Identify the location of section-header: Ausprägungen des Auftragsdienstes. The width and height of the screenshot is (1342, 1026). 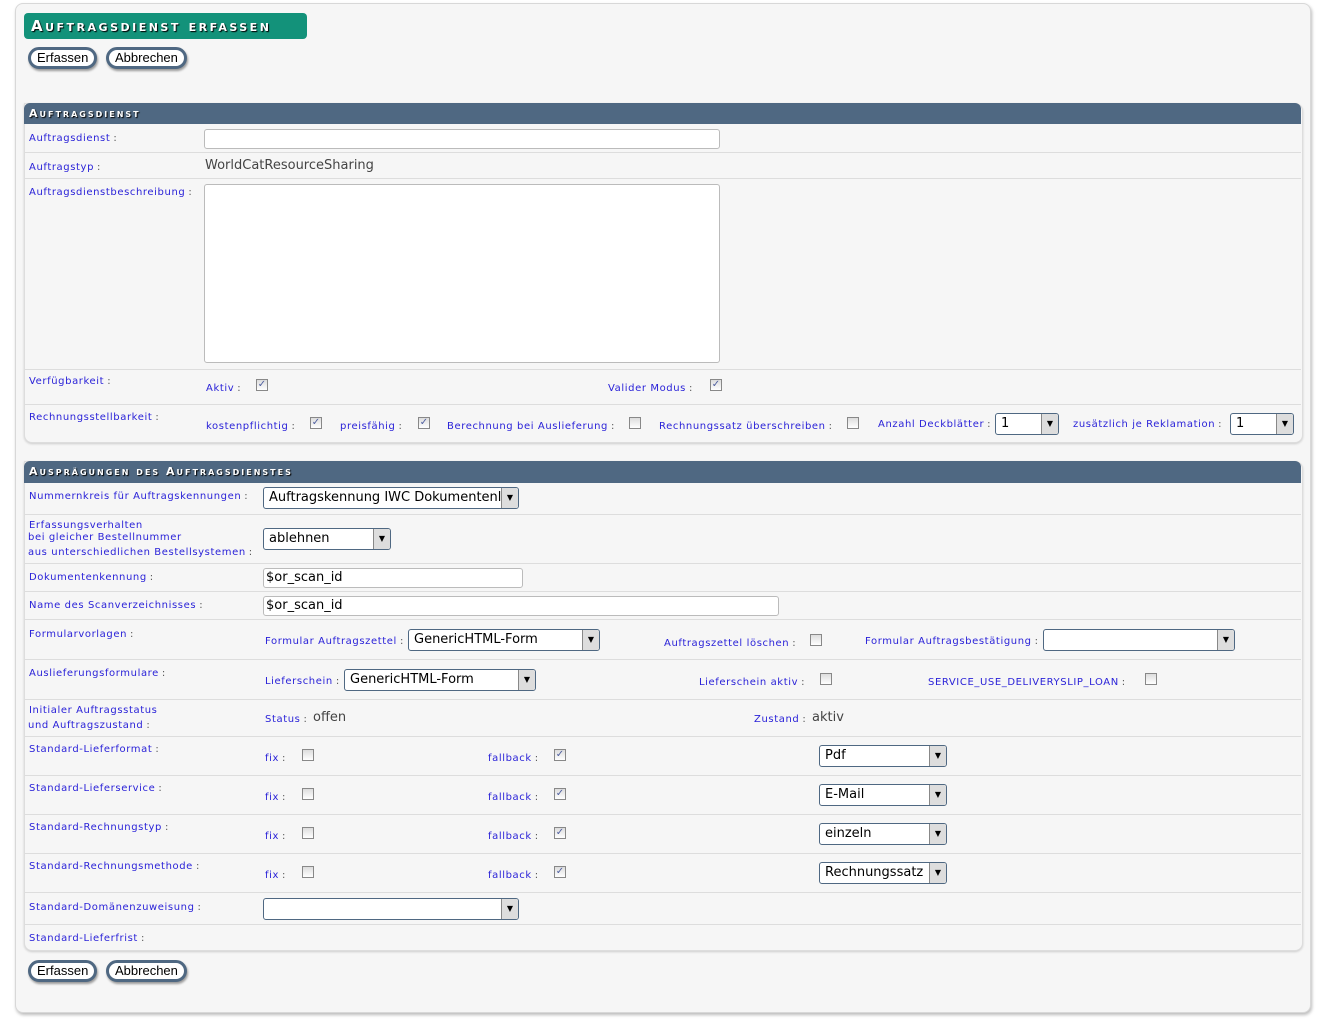
(662, 472).